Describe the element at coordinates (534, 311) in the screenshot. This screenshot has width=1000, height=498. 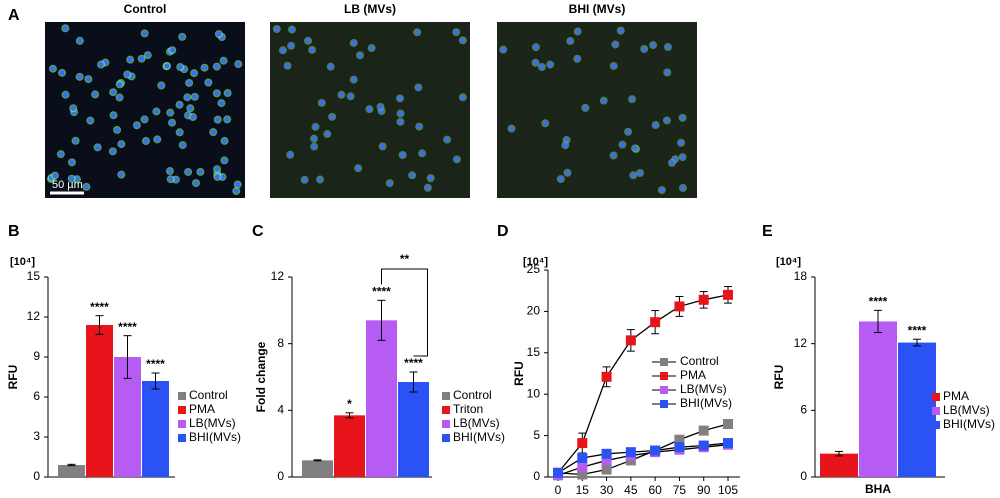
I see `y-tick-label: 20` at that location.